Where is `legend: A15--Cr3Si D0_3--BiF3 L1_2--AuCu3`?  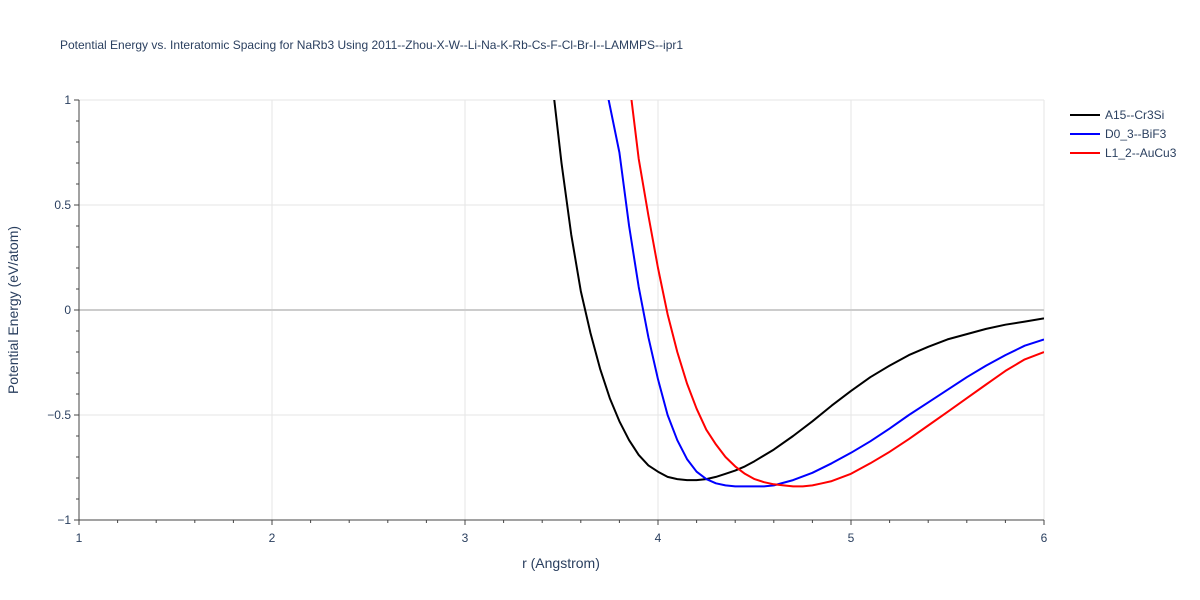 legend: A15--Cr3Si D0_3--BiF3 L1_2--AuCu3 is located at coordinates (1123, 134).